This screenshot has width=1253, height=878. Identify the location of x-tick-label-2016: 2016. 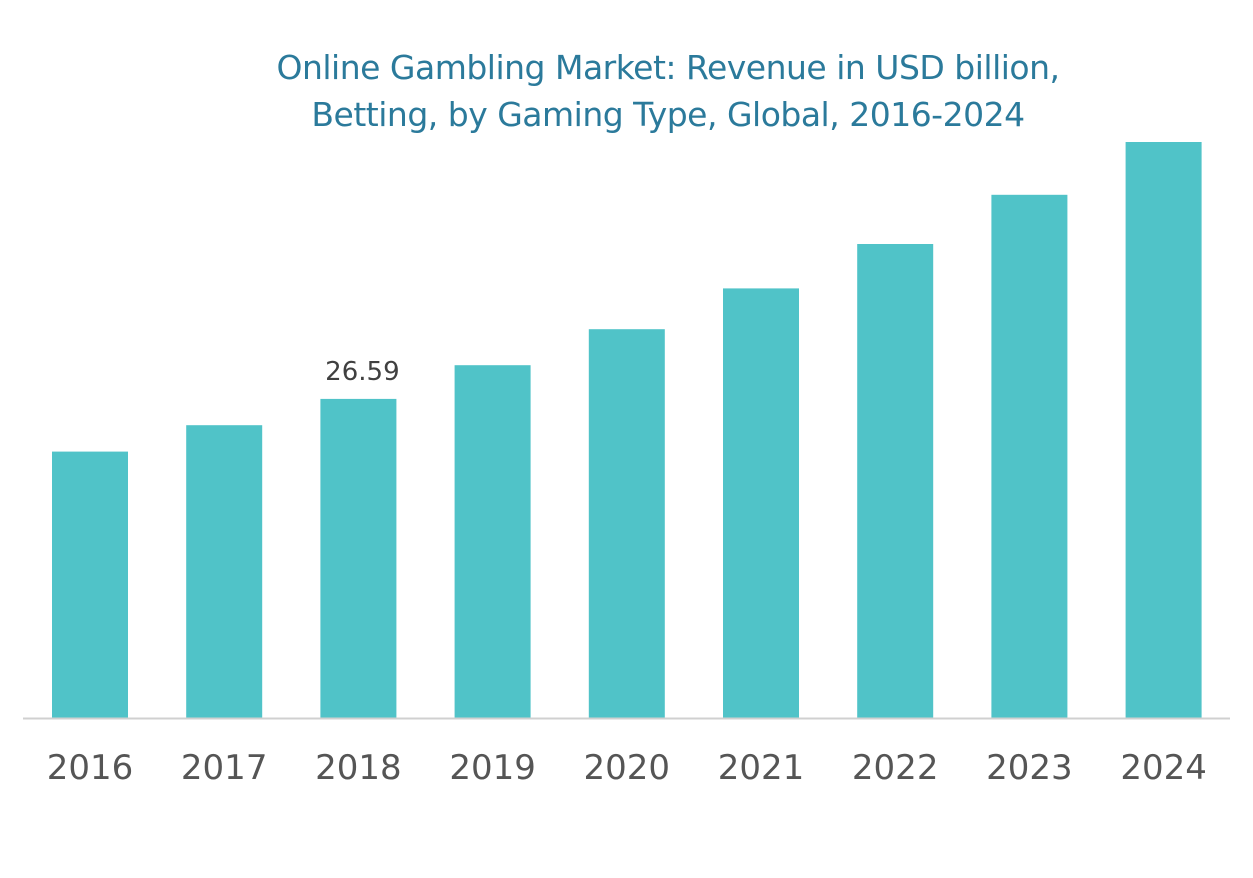
(90, 768).